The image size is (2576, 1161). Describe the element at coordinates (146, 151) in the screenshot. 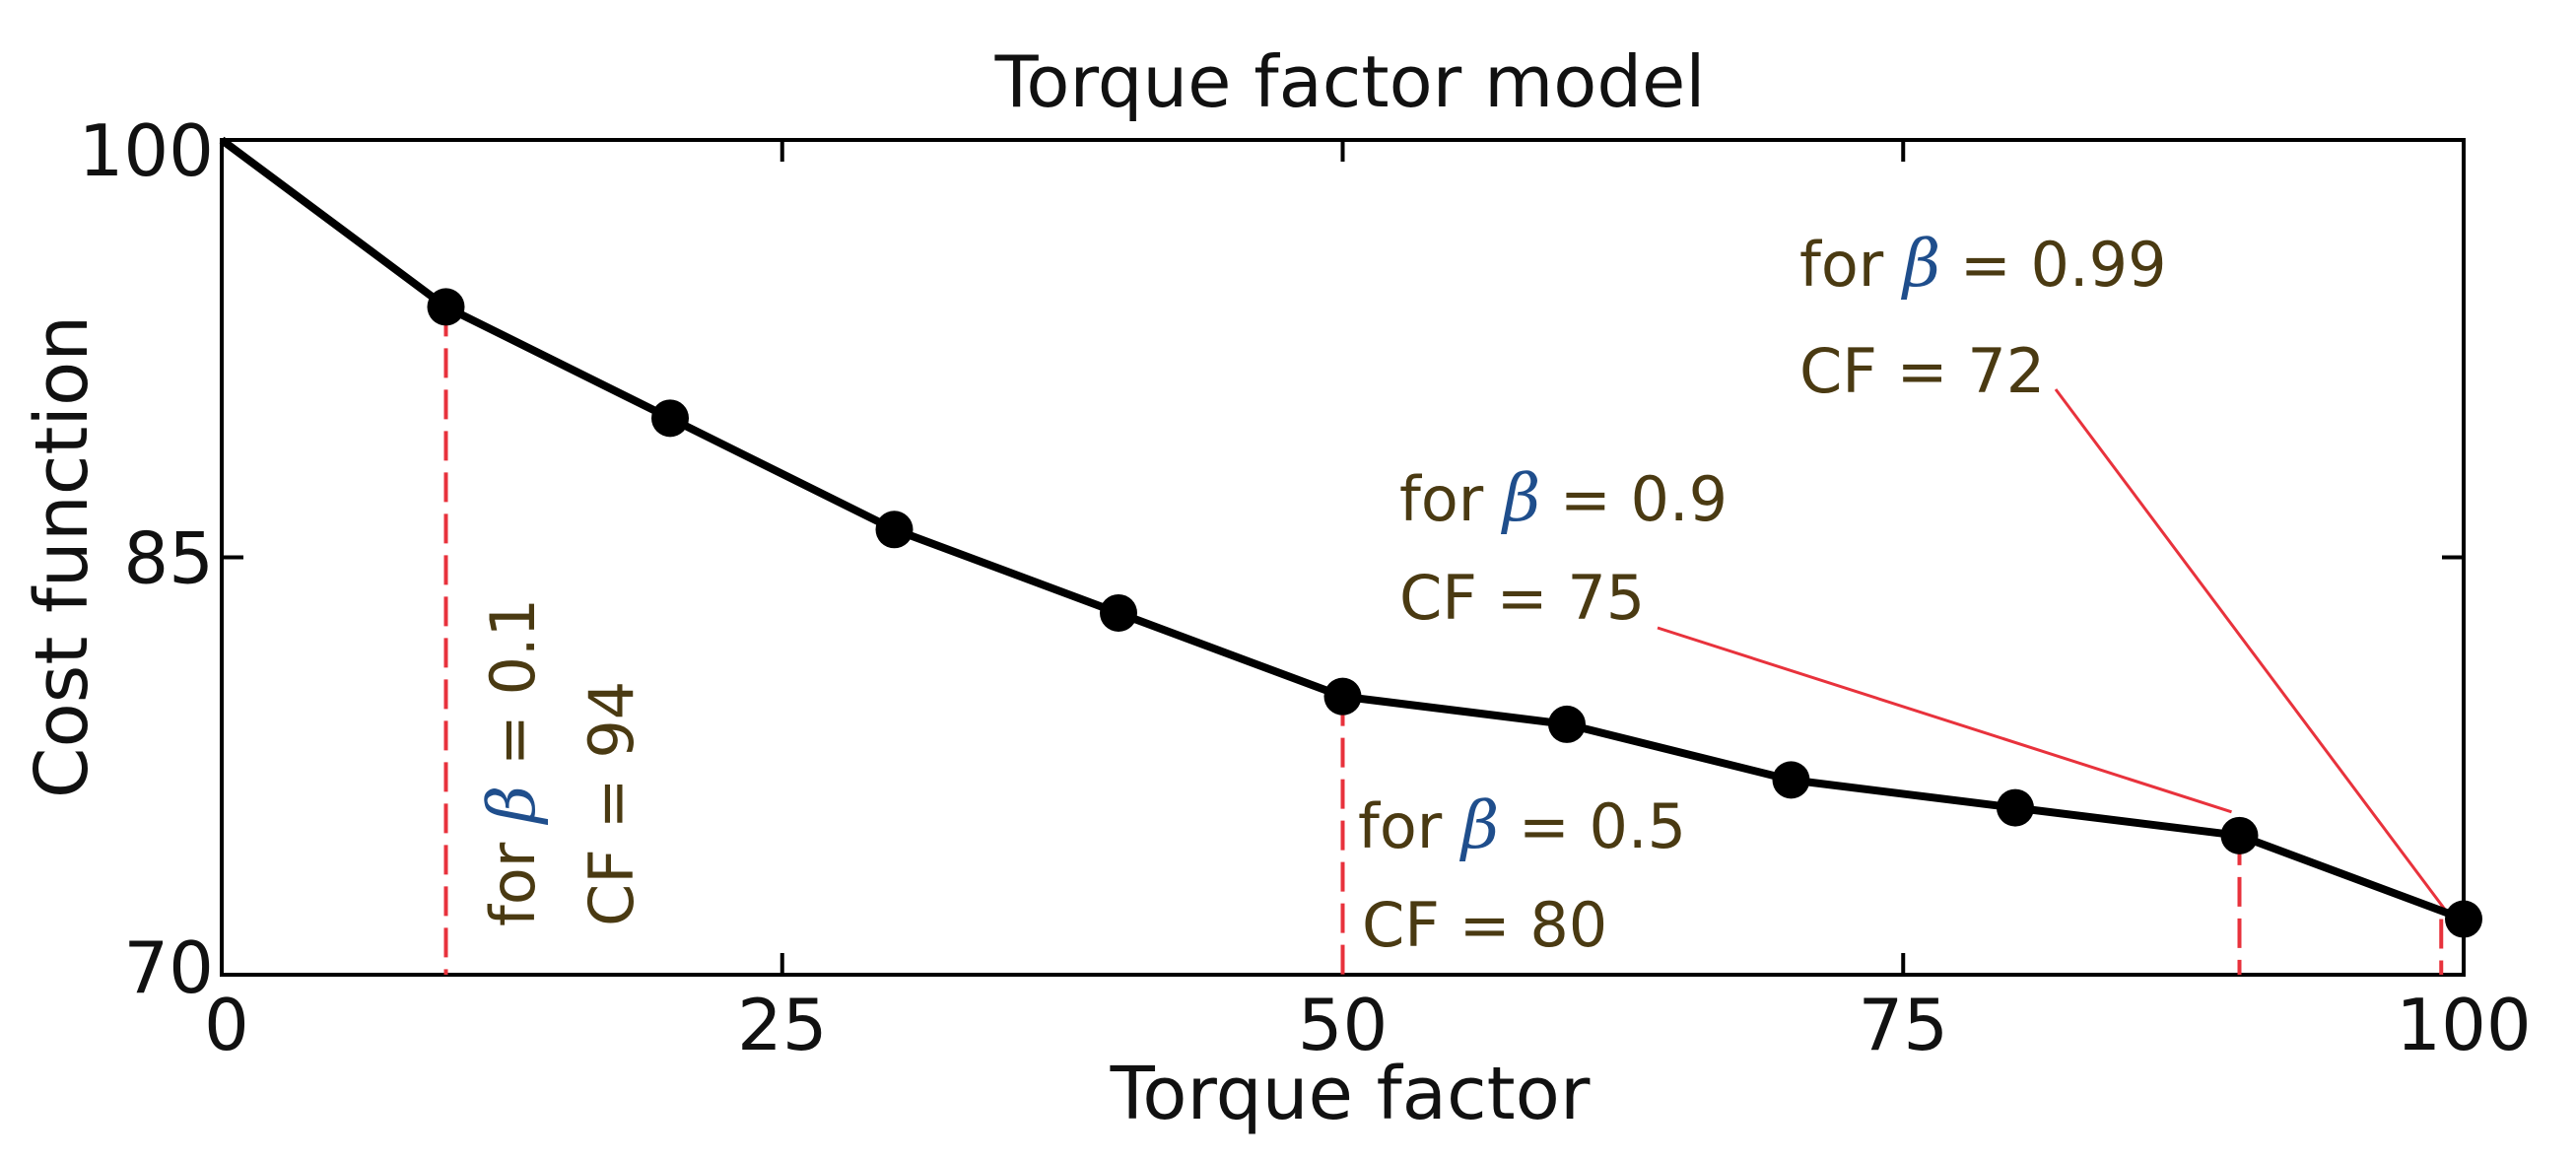

I see `y-tick-label: 100` at that location.